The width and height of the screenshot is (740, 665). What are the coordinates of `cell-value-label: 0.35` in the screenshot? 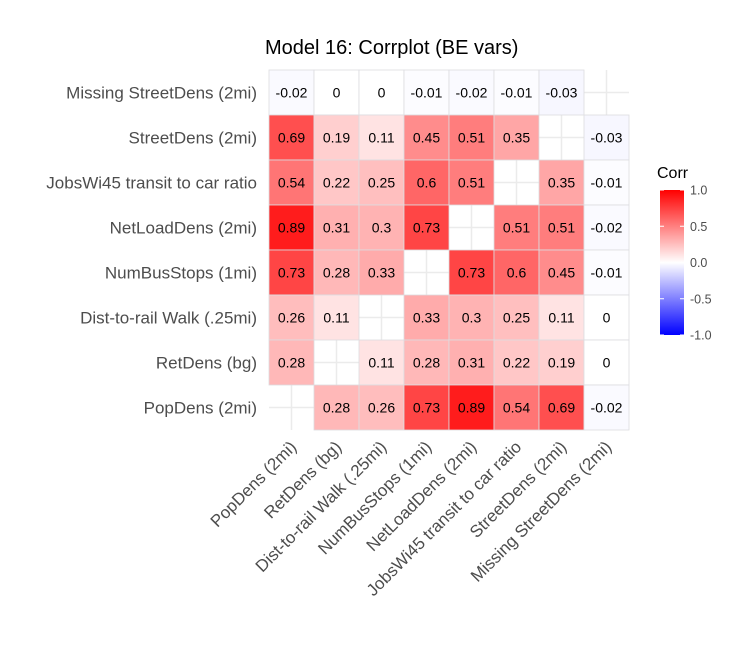 It's located at (561, 183).